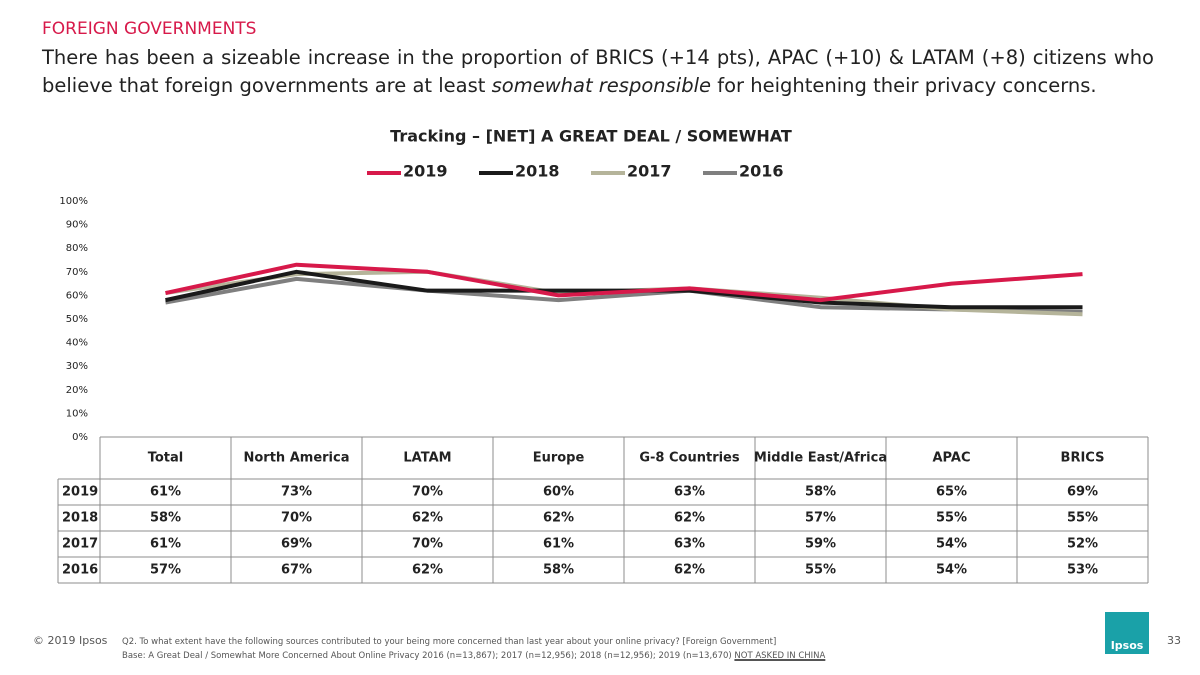 This screenshot has height=675, width=1200. Describe the element at coordinates (537, 171) in the screenshot. I see `legend-label: 2018` at that location.